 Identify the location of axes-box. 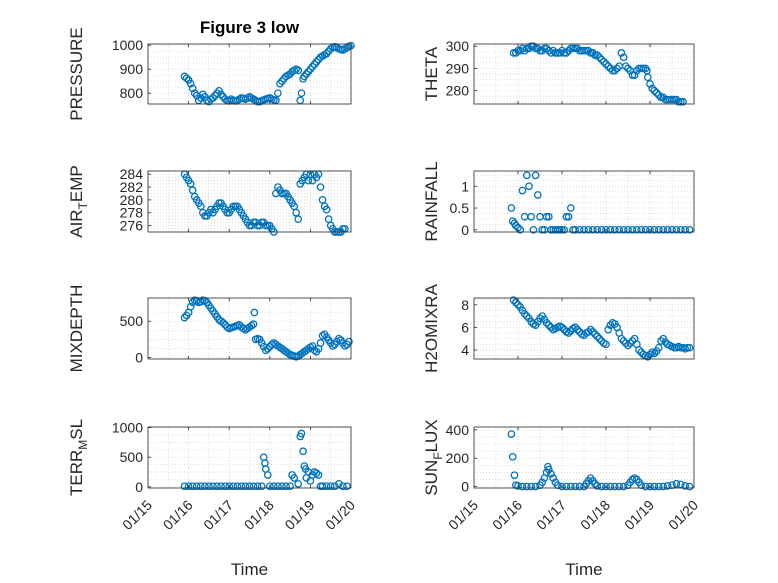
(249, 328).